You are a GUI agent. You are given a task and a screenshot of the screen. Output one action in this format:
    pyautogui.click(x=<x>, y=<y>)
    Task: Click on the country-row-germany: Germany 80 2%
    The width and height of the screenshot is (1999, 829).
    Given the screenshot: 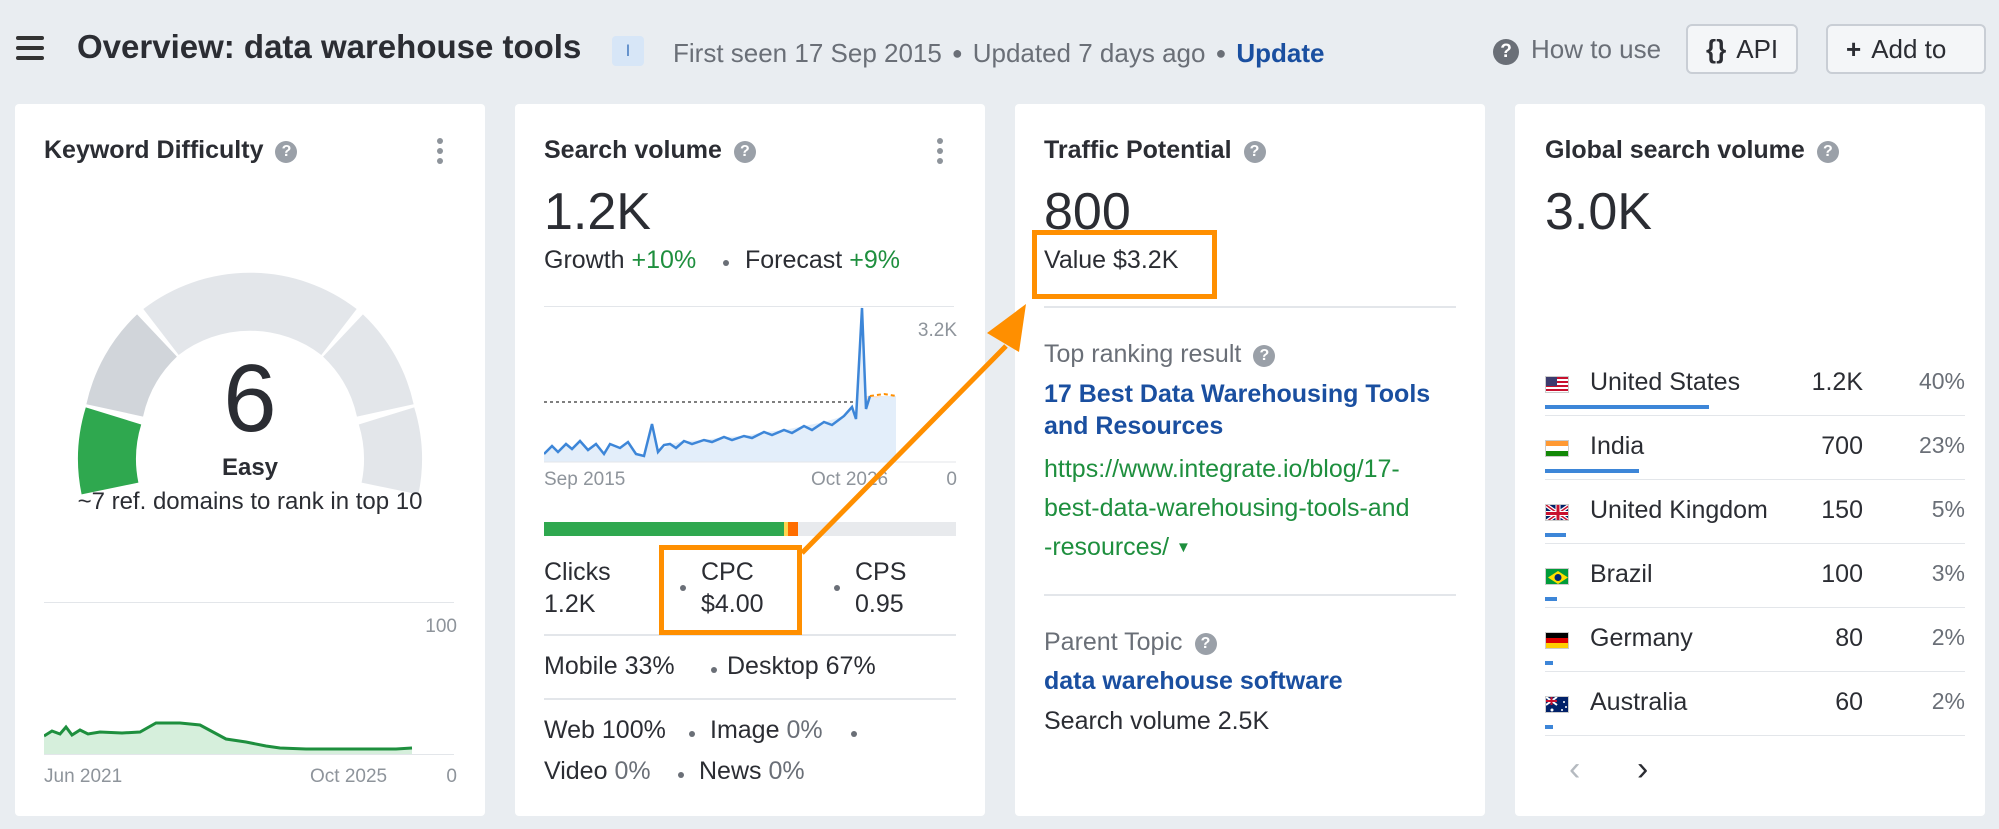 What is the action you would take?
    pyautogui.click(x=1755, y=641)
    